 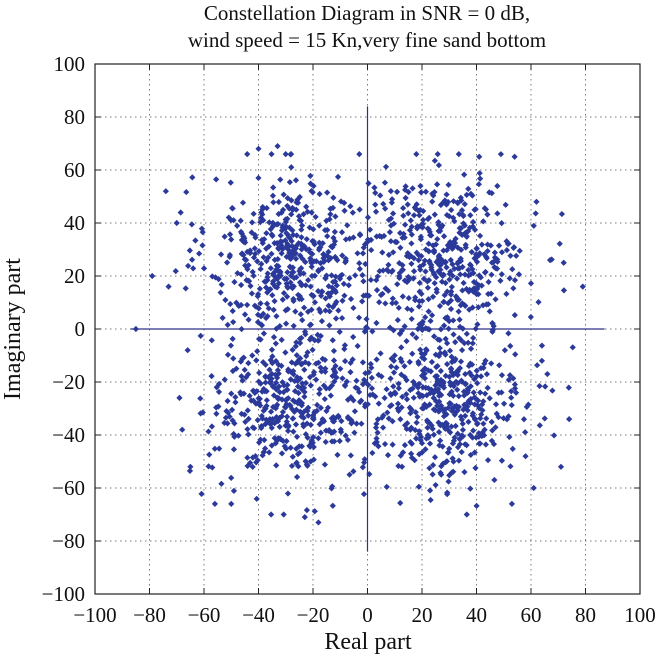 I want to click on x-tick-label: 60, so click(x=531, y=615).